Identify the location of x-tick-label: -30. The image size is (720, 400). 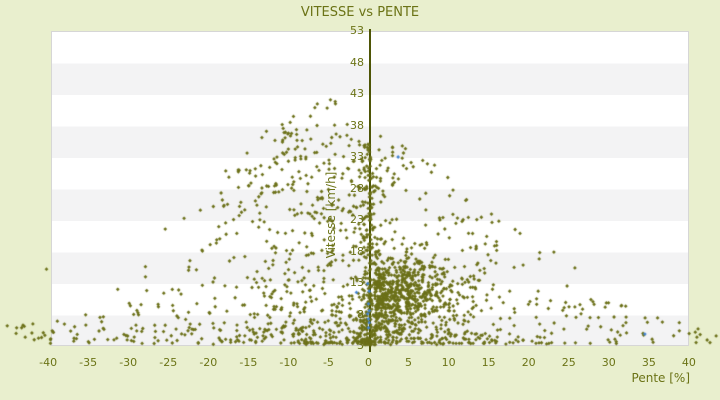
(128, 362).